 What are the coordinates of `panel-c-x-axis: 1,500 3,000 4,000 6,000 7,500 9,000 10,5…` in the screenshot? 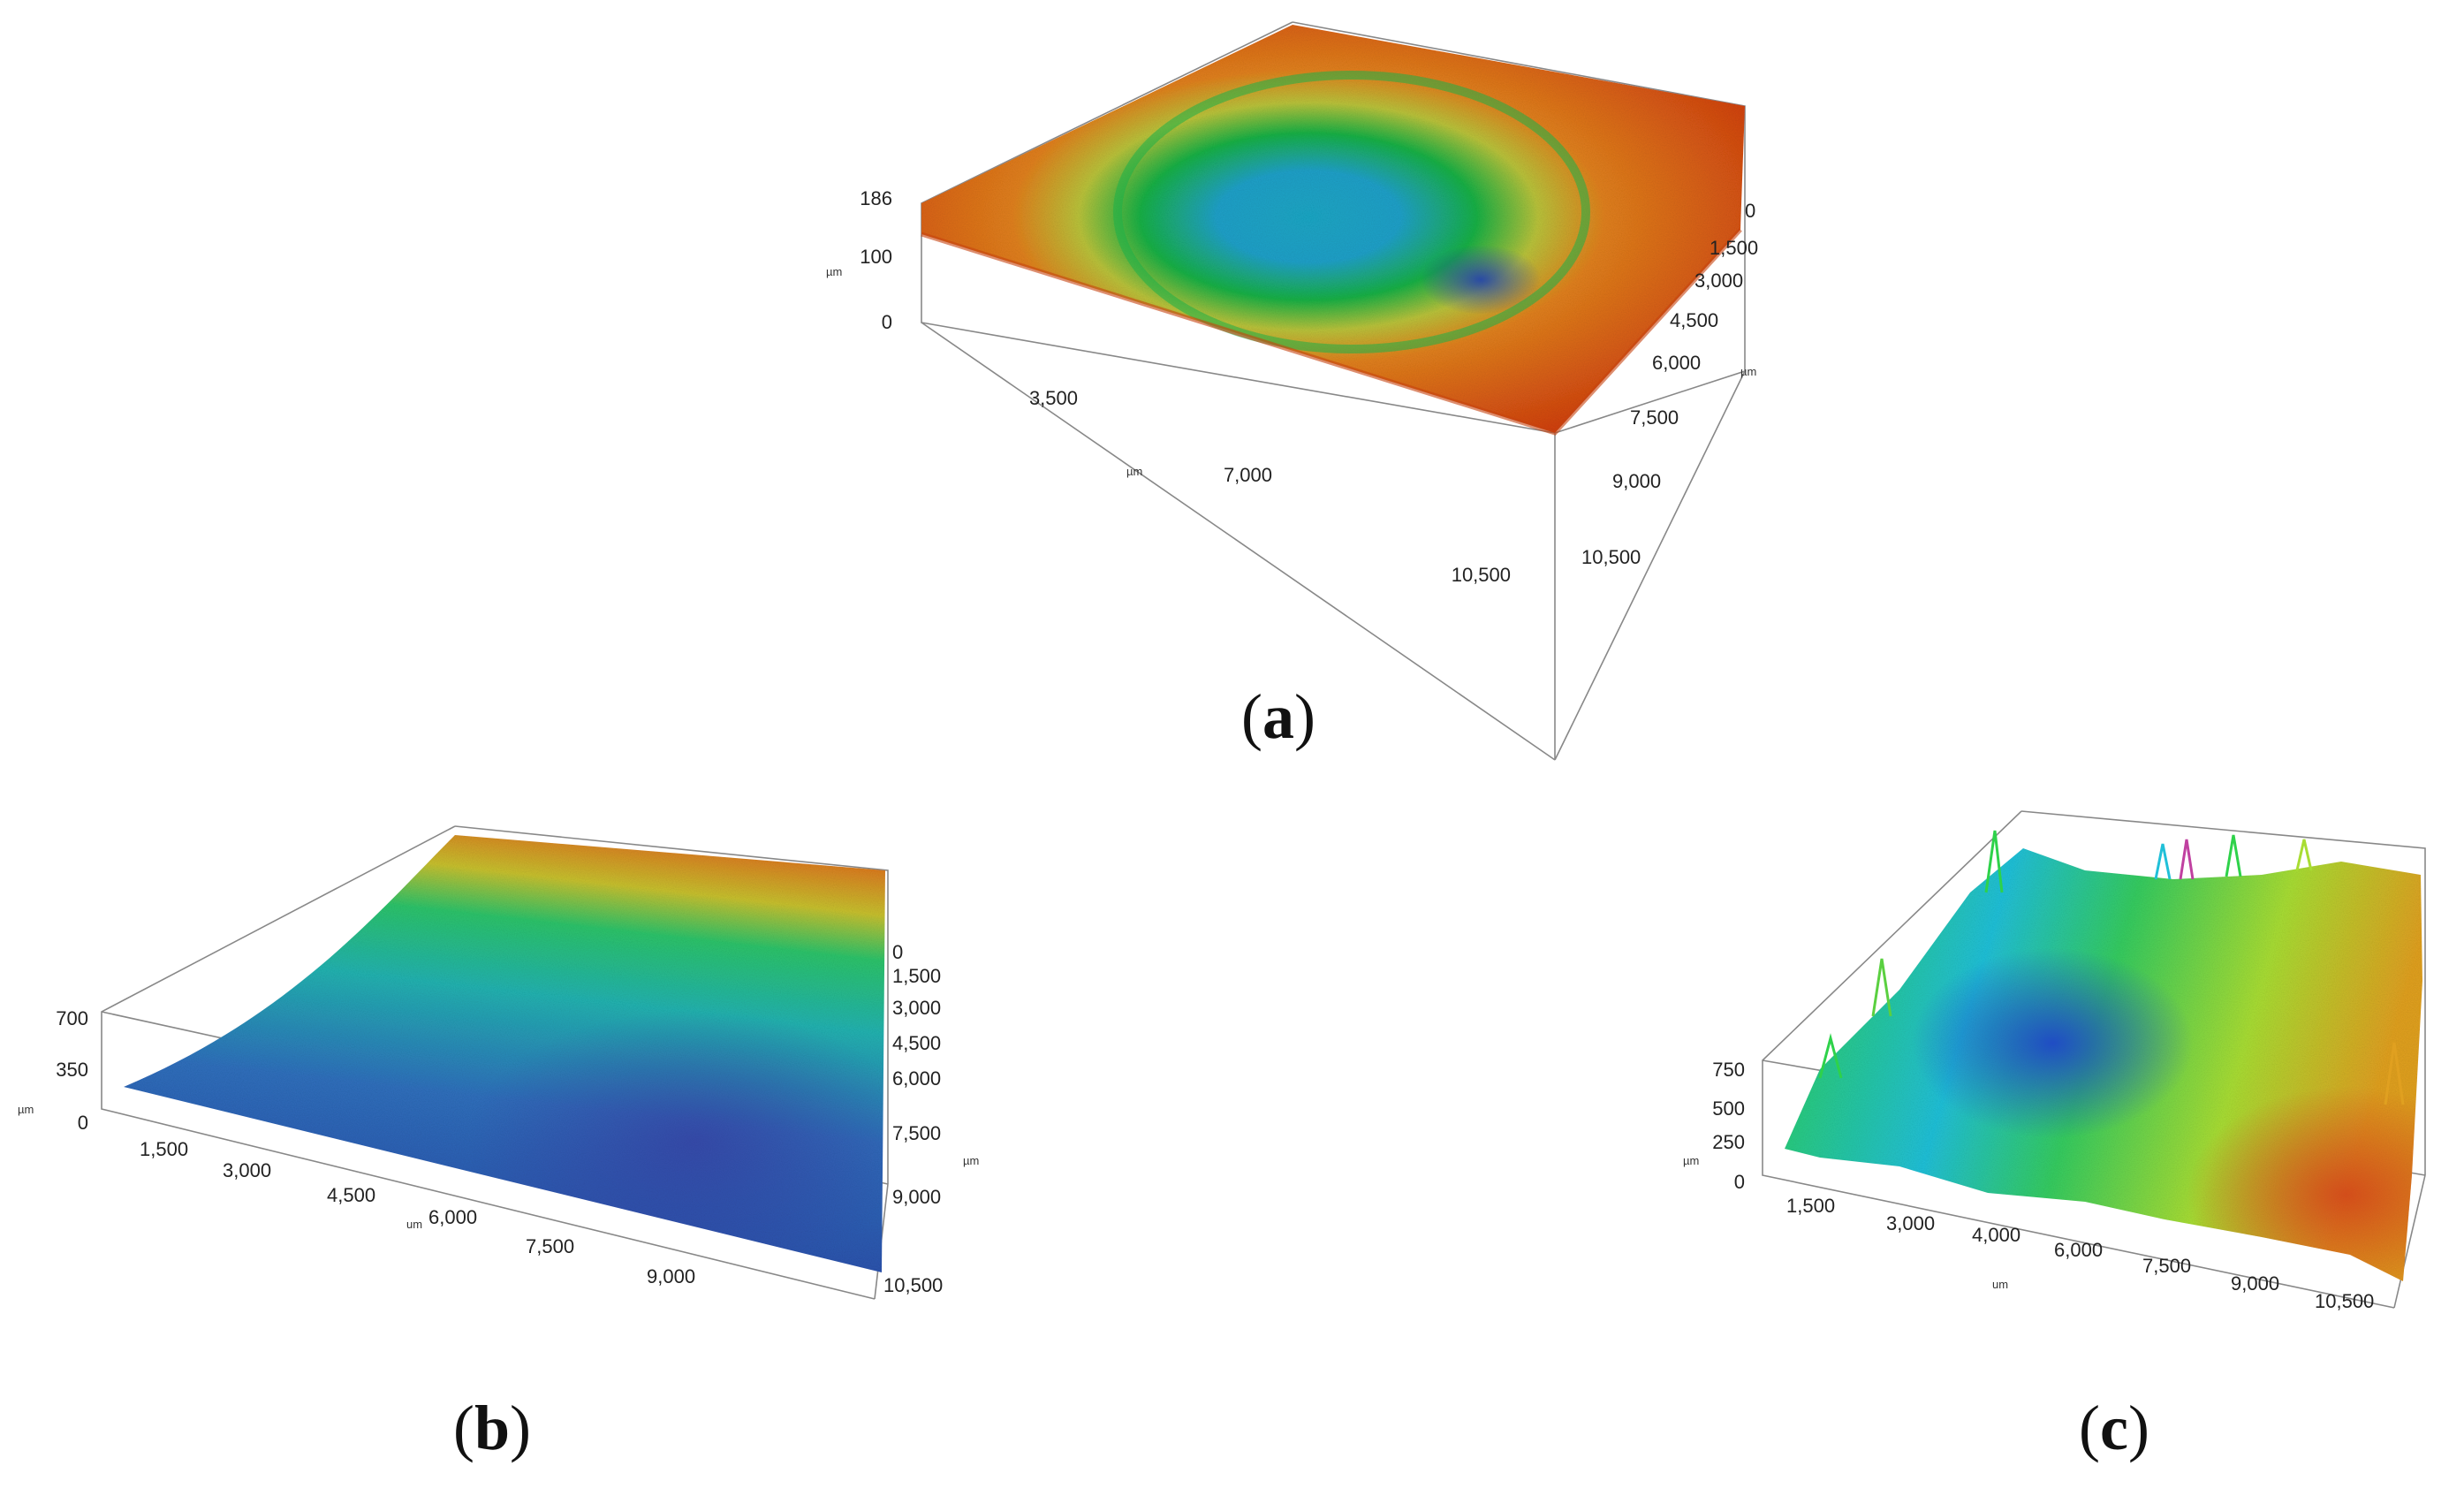 It's located at (2080, 1253).